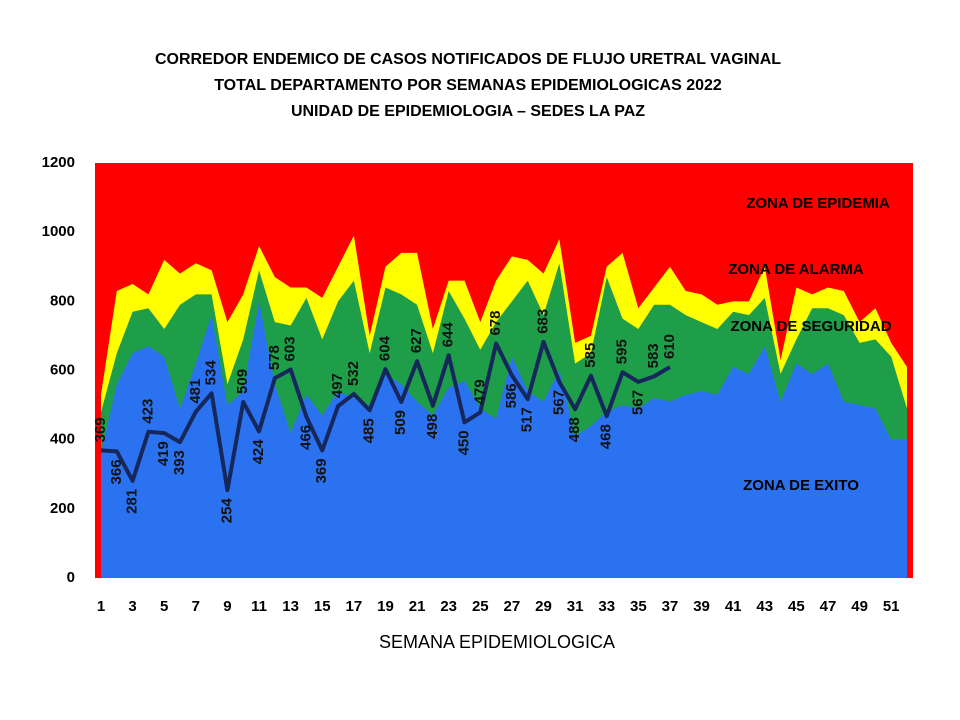 Image resolution: width=960 pixels, height=720 pixels. I want to click on value-label: 683, so click(542, 321).